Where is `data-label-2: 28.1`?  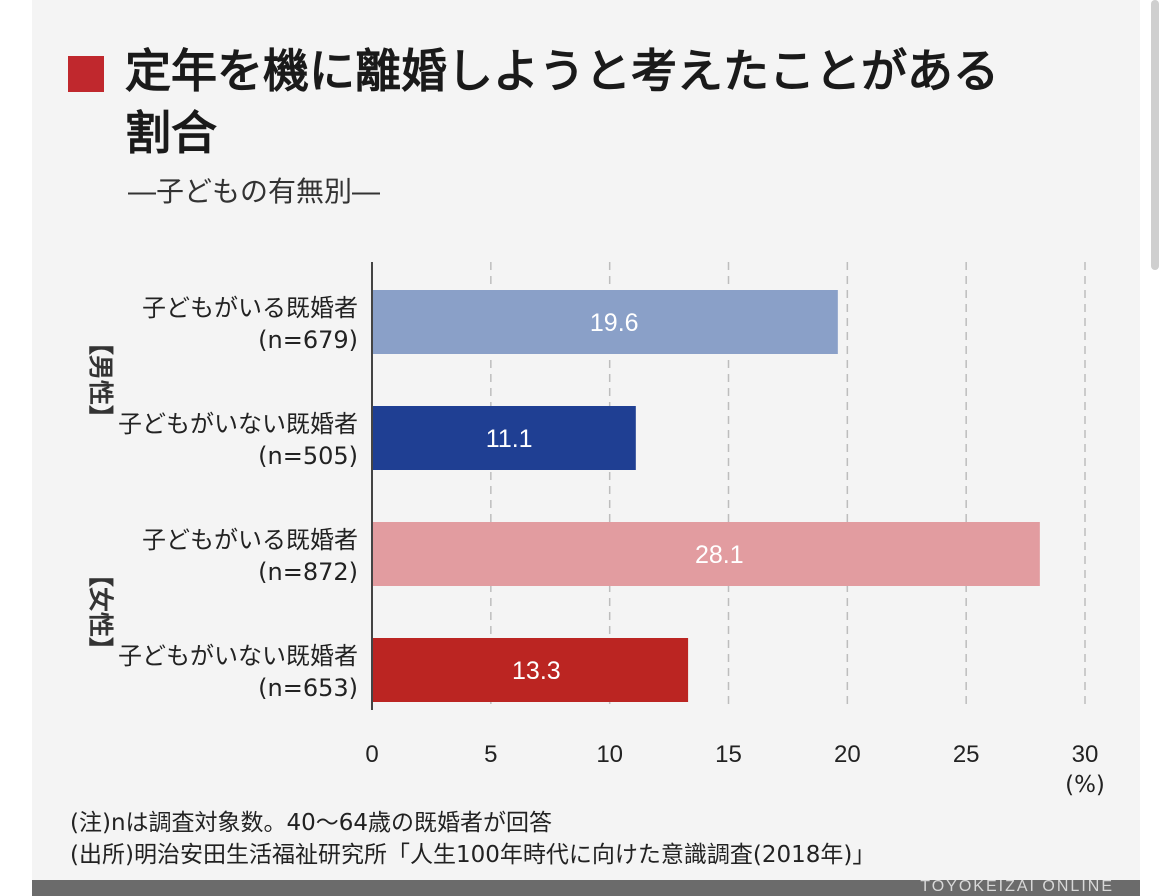
data-label-2: 28.1 is located at coordinates (719, 555).